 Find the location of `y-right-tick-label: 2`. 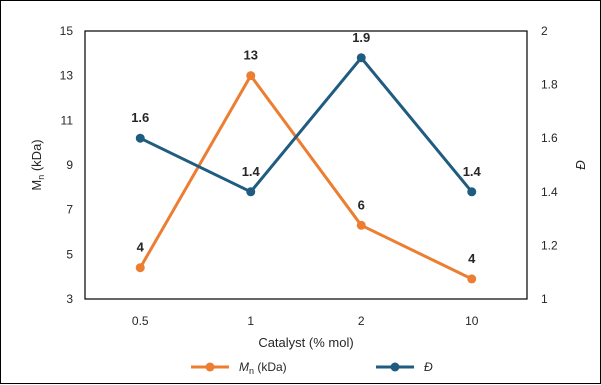

y-right-tick-label: 2 is located at coordinates (544, 31).